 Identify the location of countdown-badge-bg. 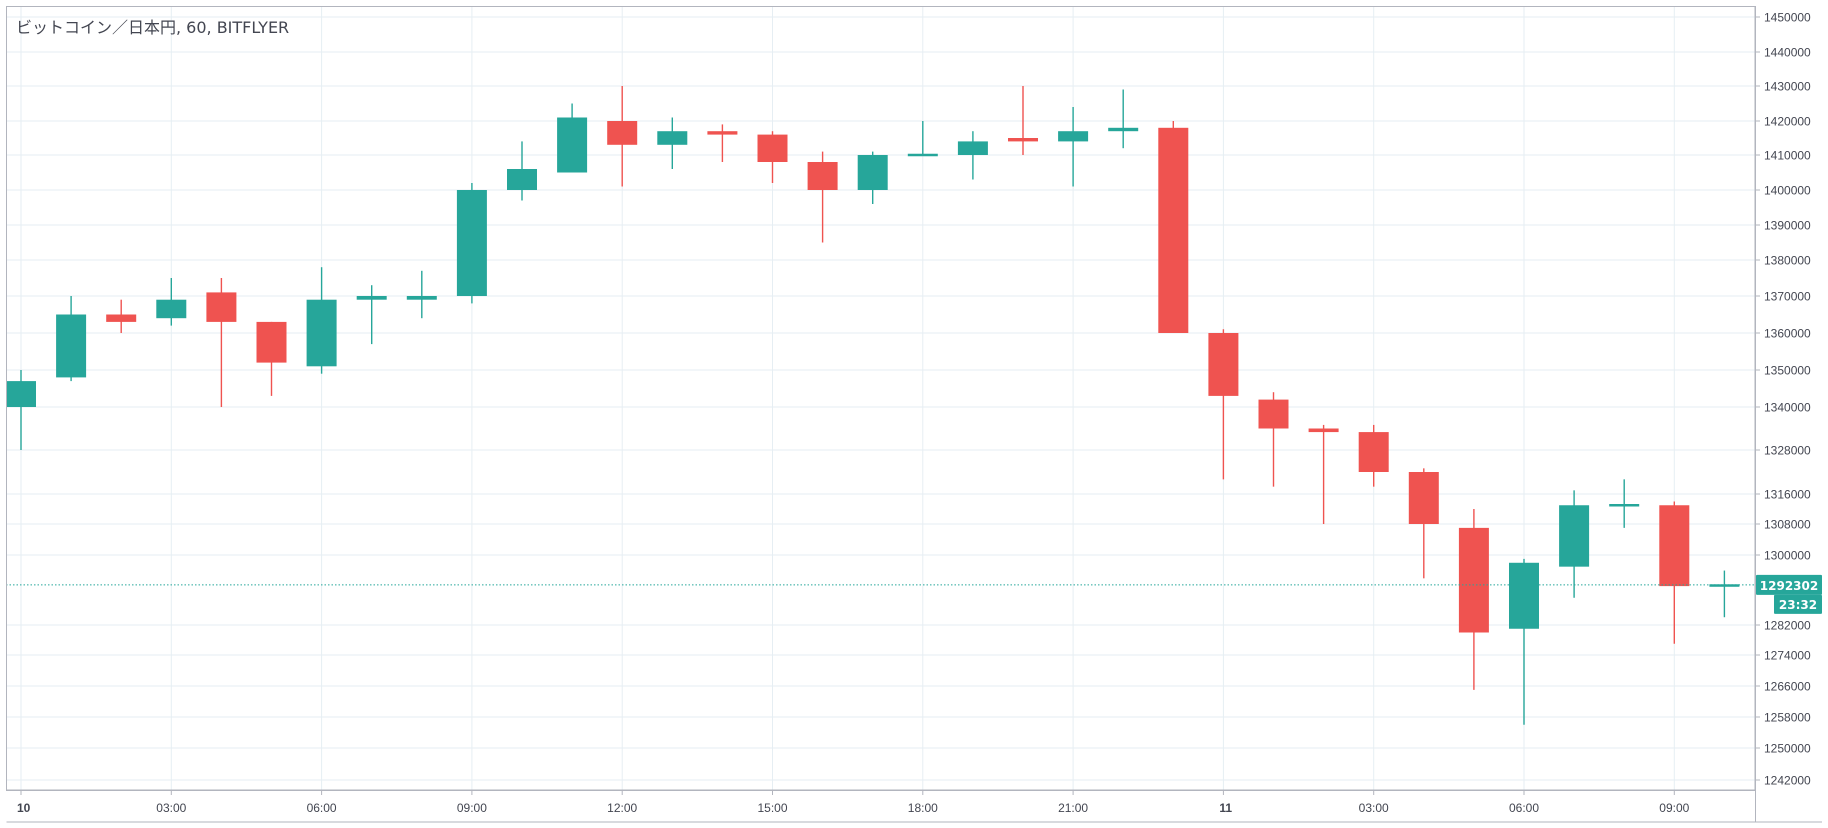
(1798, 604).